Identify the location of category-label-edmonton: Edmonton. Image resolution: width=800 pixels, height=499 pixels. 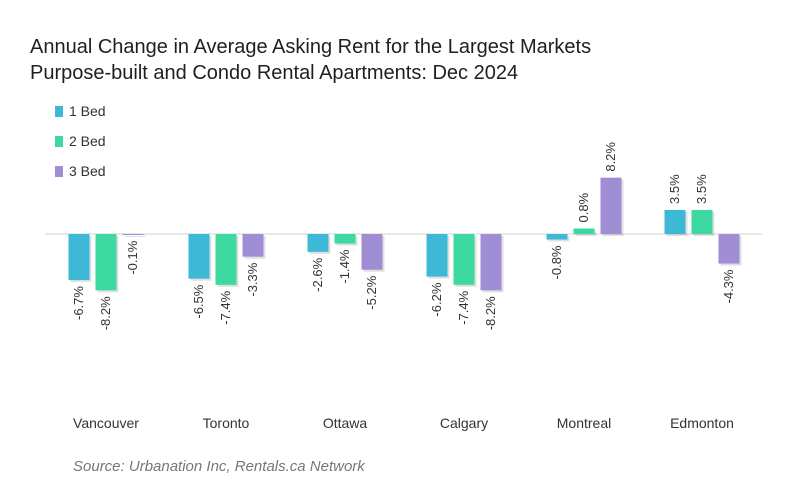
(702, 423).